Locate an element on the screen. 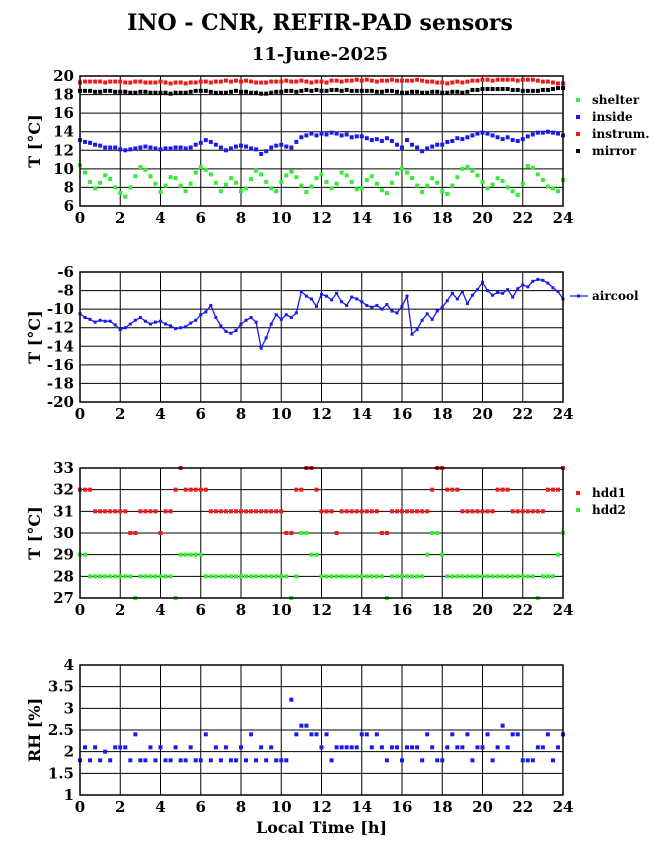 Image resolution: width=655 pixels, height=864 pixels. x-tick-label: 24 is located at coordinates (563, 610).